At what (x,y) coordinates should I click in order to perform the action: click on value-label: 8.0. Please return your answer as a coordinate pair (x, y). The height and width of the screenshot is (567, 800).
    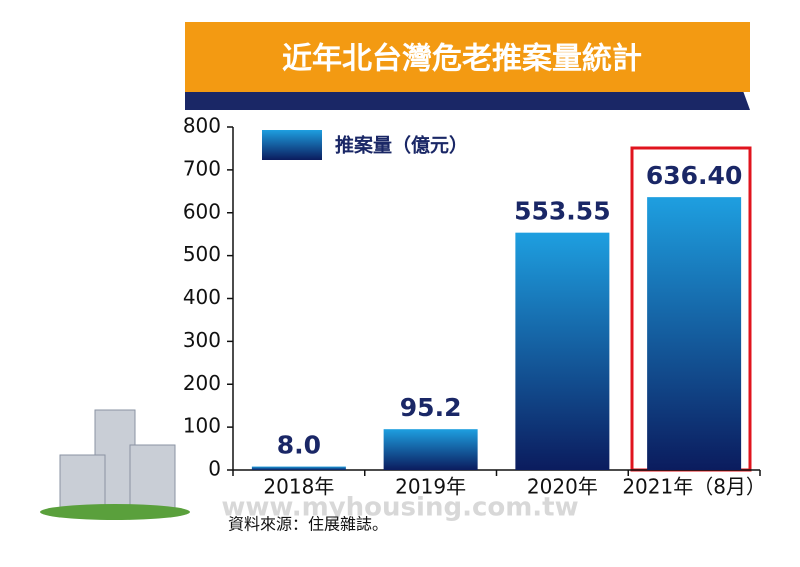
    Looking at the image, I should click on (299, 445).